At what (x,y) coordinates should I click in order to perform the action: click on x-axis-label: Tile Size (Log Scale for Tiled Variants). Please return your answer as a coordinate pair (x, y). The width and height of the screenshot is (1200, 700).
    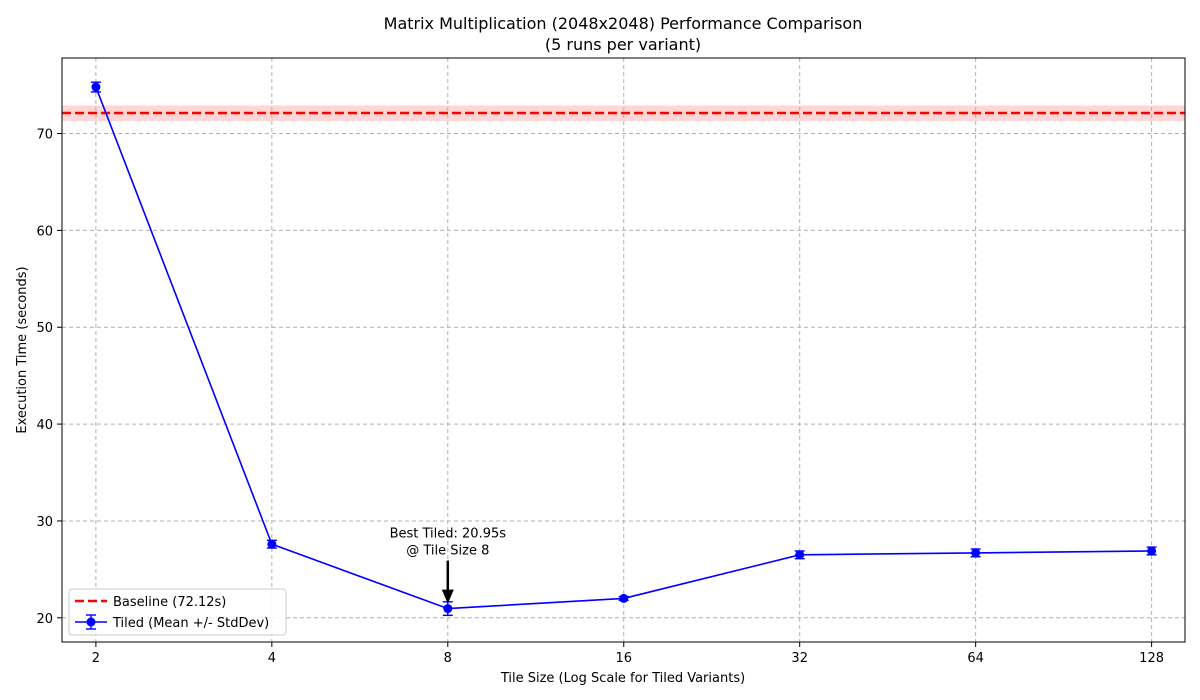
    Looking at the image, I should click on (622, 678).